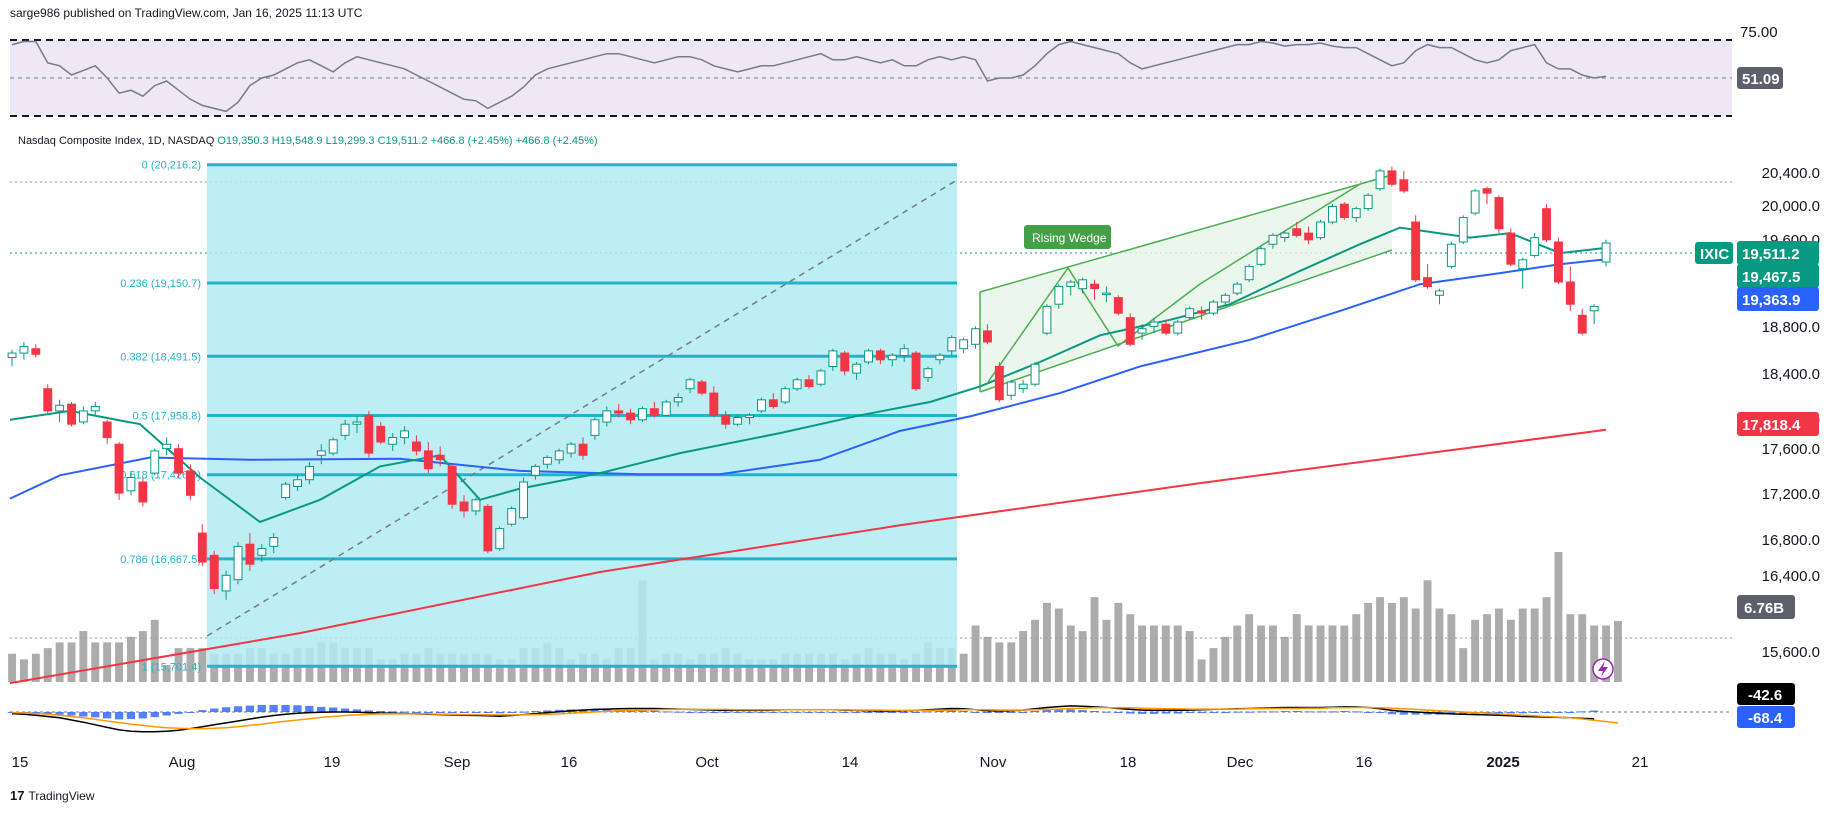  What do you see at coordinates (1771, 277) in the screenshot?
I see `ema-short-tag-text: 19,467.5` at bounding box center [1771, 277].